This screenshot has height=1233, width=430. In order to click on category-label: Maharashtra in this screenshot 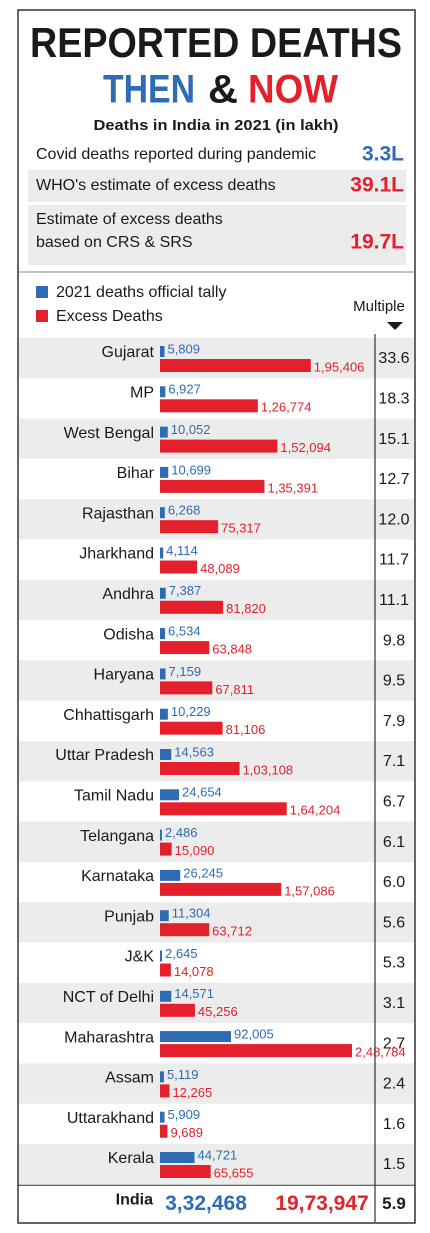, I will do `click(109, 1037)`.